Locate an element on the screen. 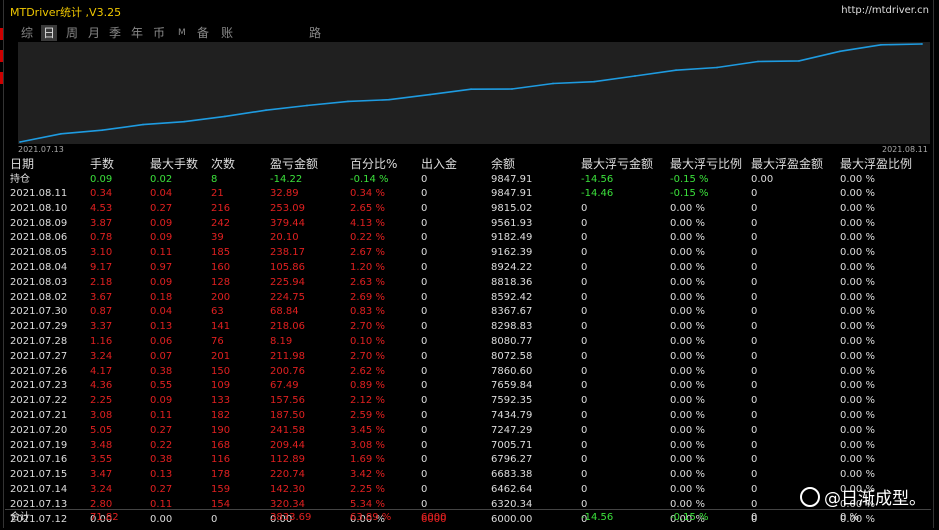  tab-notes: 备 is located at coordinates (203, 33).